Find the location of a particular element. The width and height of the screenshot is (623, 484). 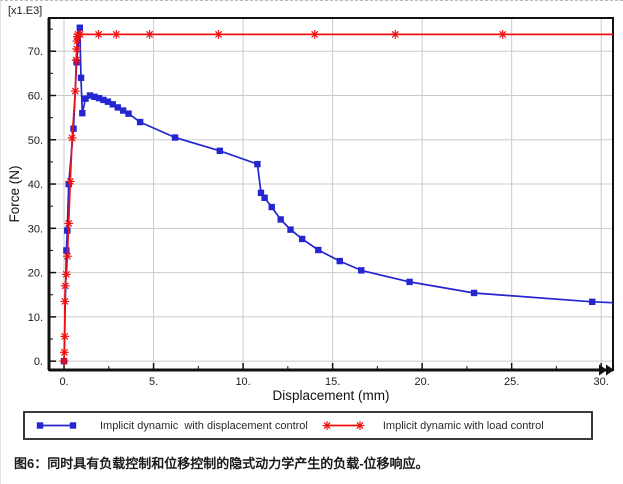

x-tick-label: 10. is located at coordinates (242, 382).